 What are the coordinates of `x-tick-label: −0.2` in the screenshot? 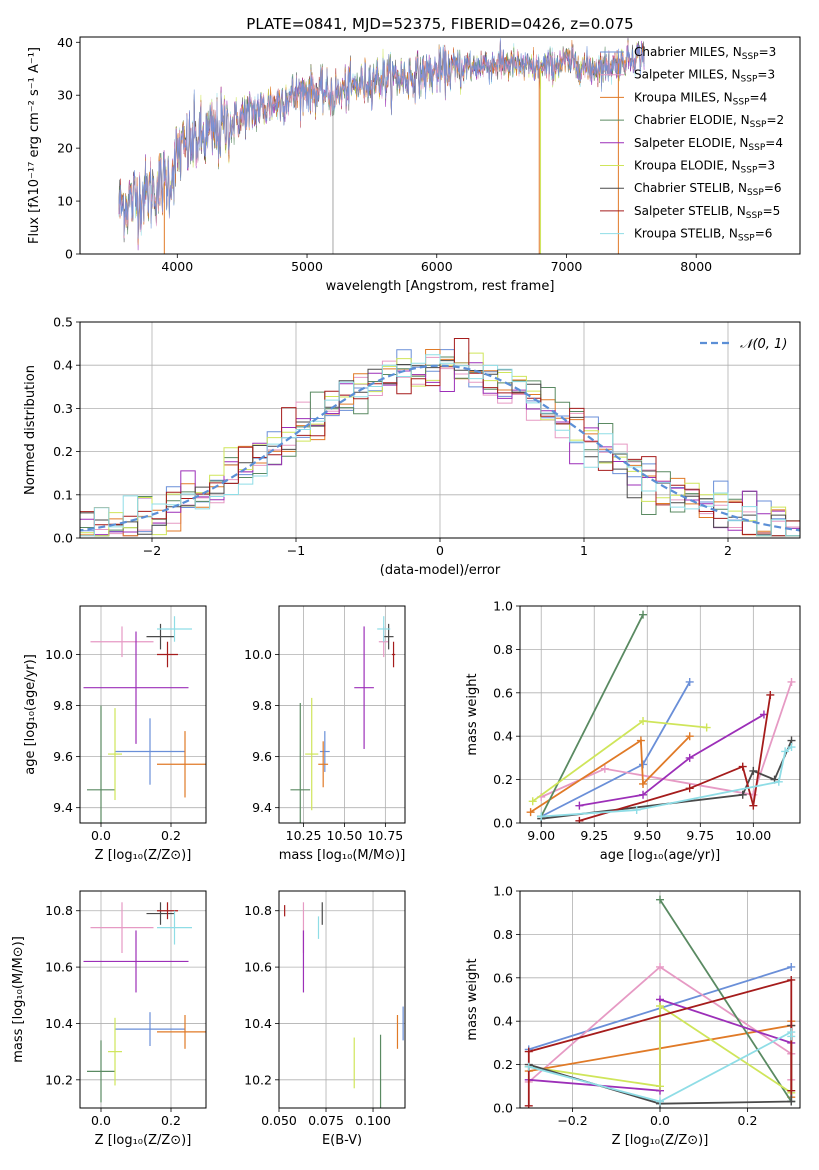 It's located at (572, 1120).